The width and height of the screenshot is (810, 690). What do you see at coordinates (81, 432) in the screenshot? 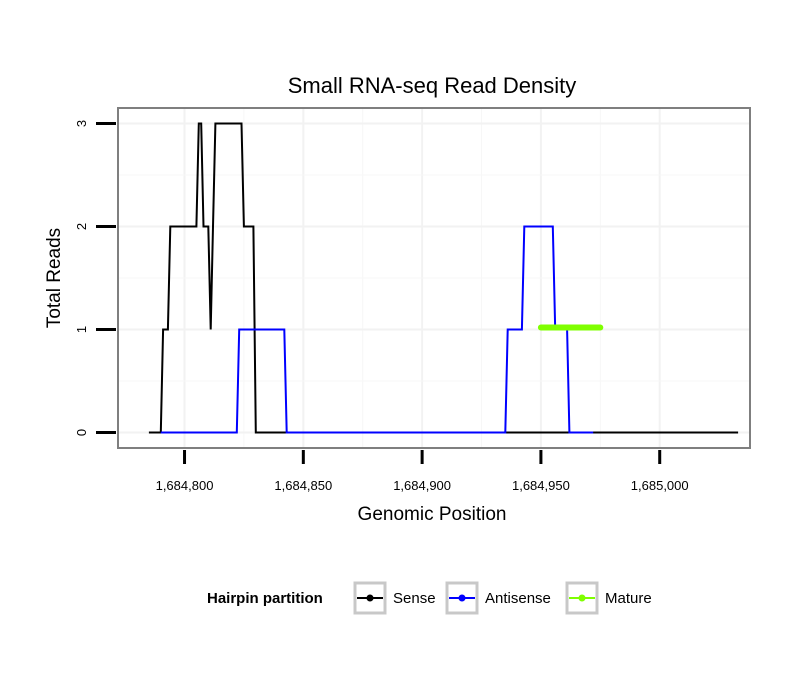
I see `y-tick-label: 0` at bounding box center [81, 432].